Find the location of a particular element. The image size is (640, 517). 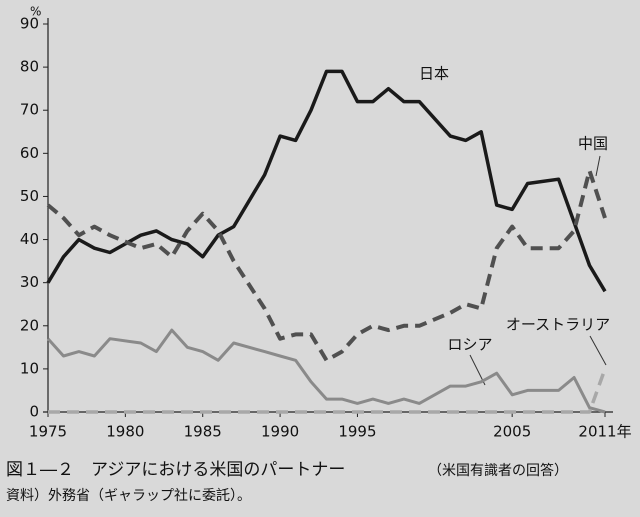

x-tick-label: 1990 is located at coordinates (280, 432).